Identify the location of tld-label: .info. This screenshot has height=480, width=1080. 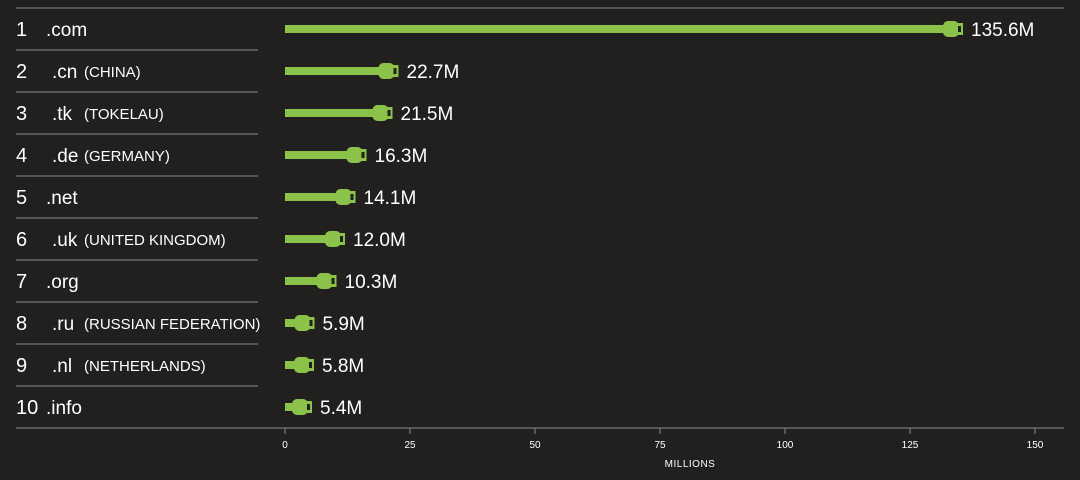
(64, 408).